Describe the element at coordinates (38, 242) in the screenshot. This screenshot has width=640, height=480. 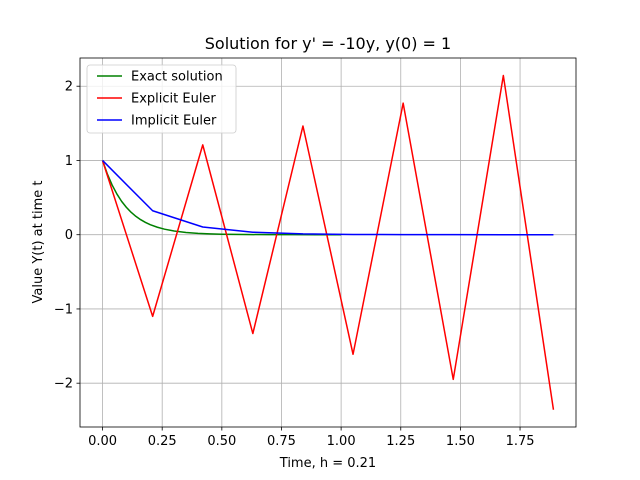
I see `y-axis-label: Value Y(t) at time t` at that location.